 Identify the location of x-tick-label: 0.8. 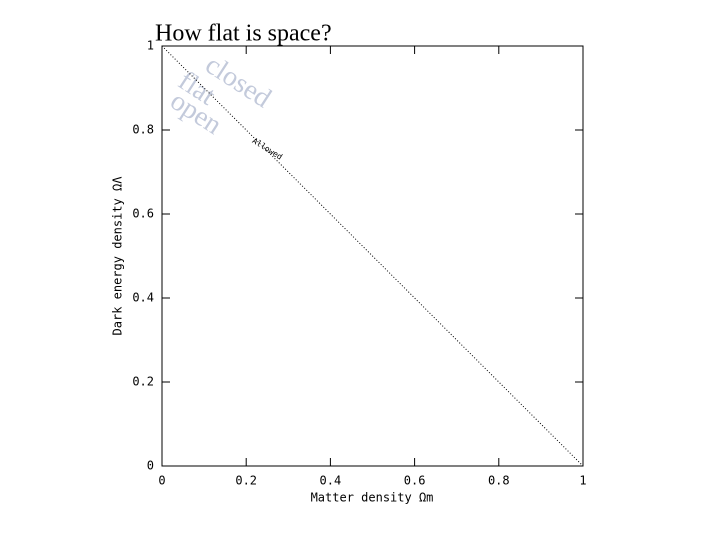
(499, 481).